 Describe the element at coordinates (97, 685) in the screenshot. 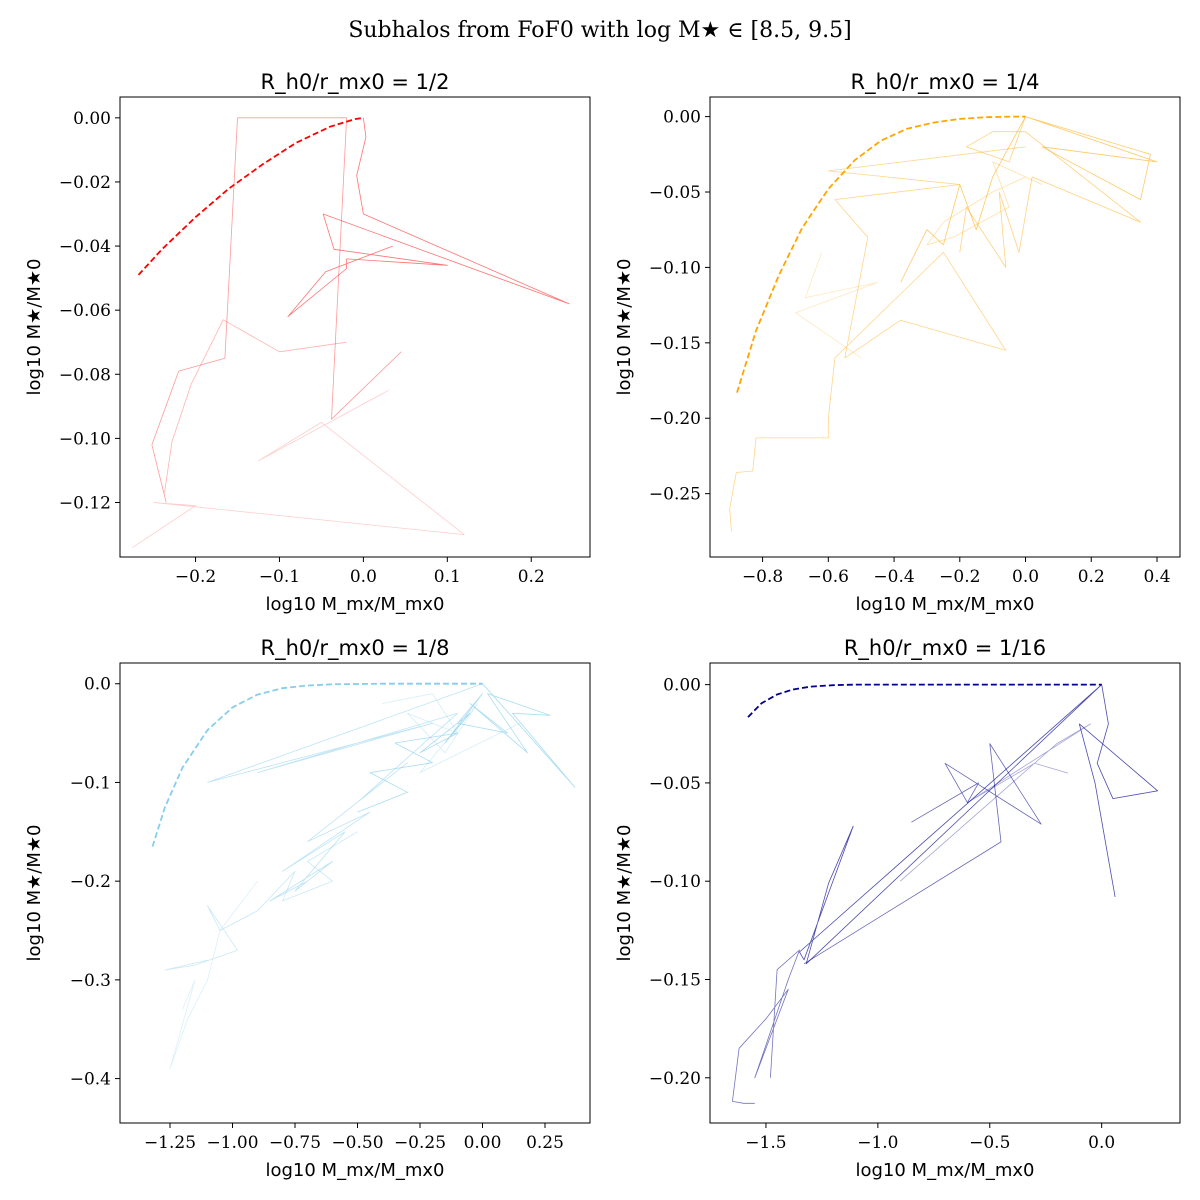

I see `y-tick-label: 0.0` at that location.